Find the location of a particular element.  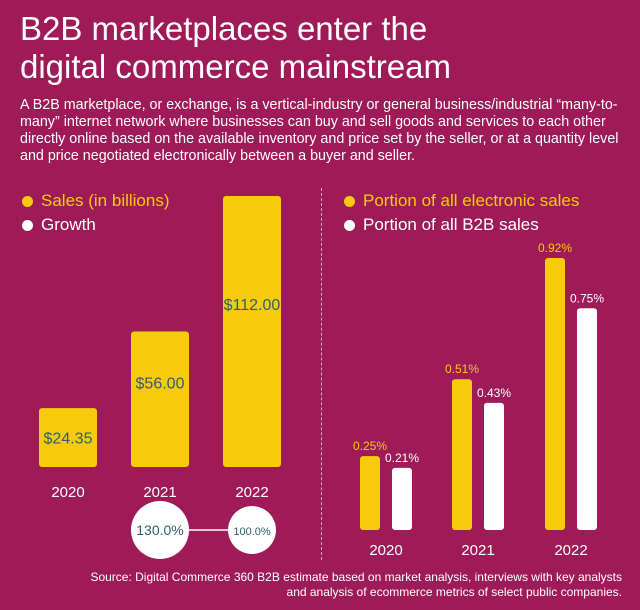

portion-bar-b2b-2022 is located at coordinates (587, 419).